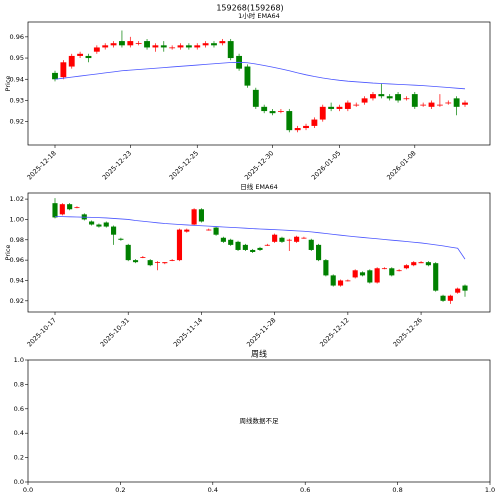 This screenshot has width=500, height=496. What do you see at coordinates (28, 490) in the screenshot?
I see `x-tick-label: 0.0` at bounding box center [28, 490].